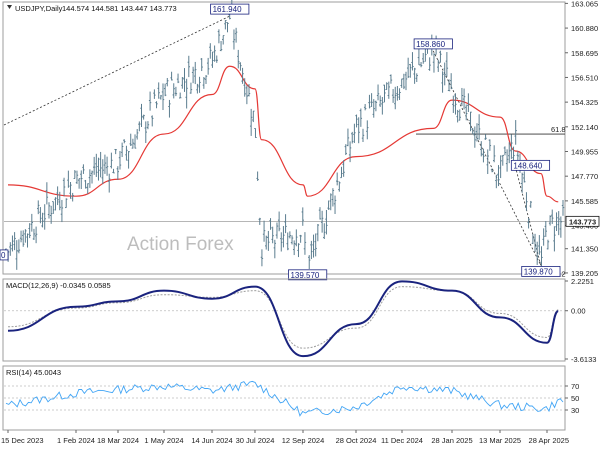  I want to click on rsi-lines, so click(284, 398).